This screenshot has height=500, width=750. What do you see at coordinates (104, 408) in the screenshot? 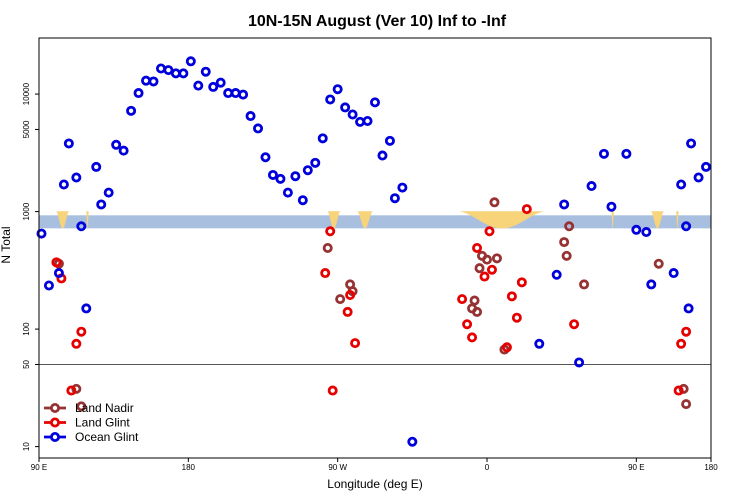
I see `legend-label: Land Nadir` at bounding box center [104, 408].